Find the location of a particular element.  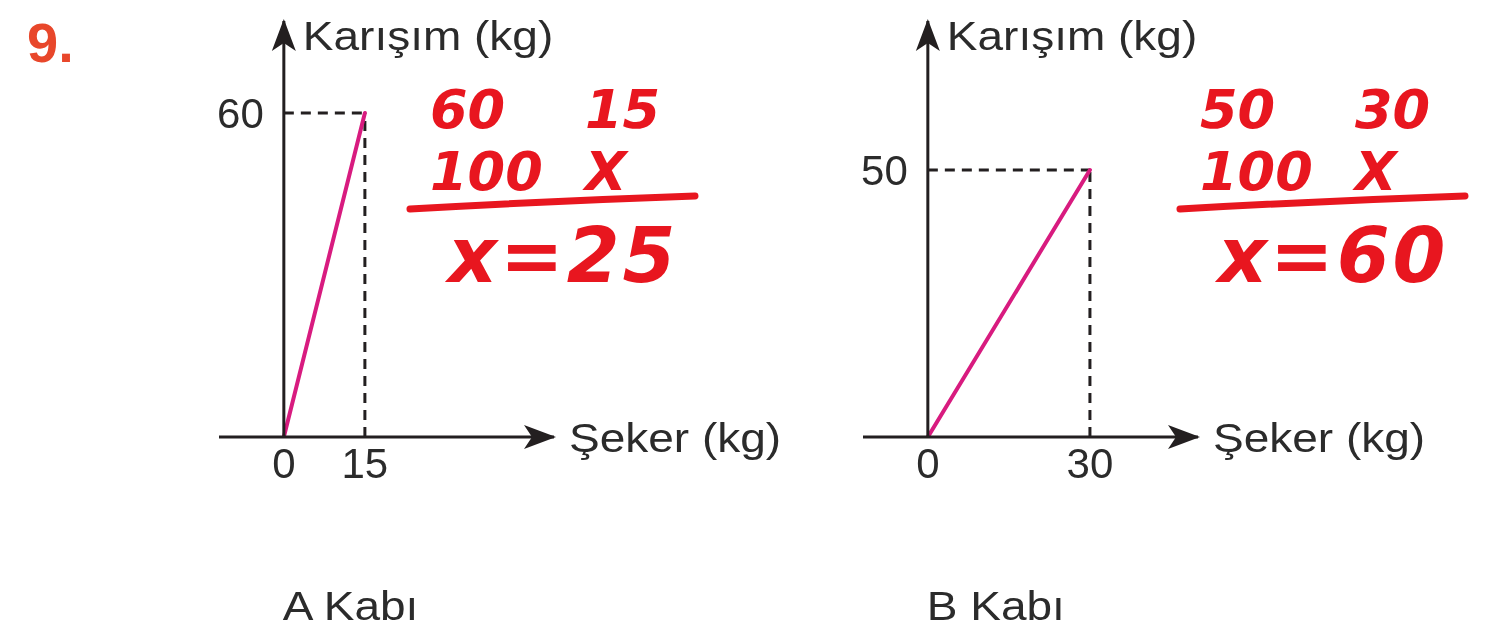

annotation: 60 is located at coordinates (240, 113).